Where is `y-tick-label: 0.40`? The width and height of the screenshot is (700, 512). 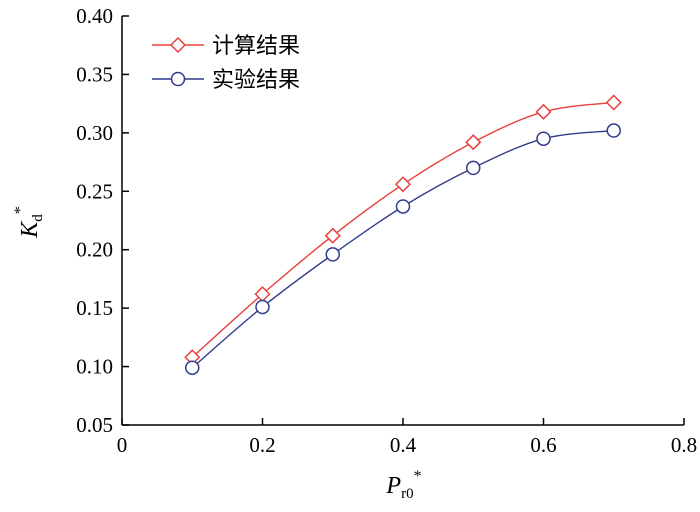
y-tick-label: 0.40 is located at coordinates (94, 16).